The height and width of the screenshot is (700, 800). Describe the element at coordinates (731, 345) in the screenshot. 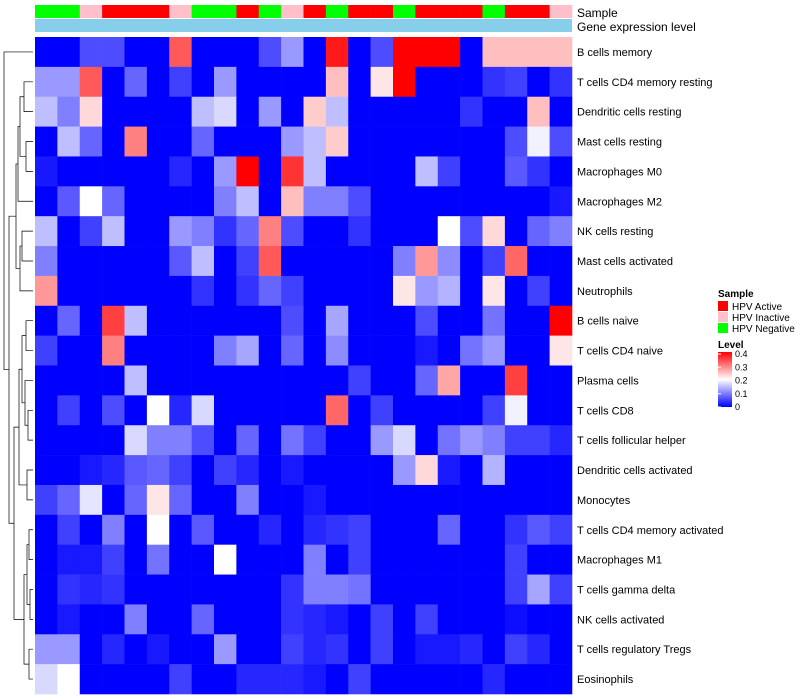

I see `level-legend-title: Level` at that location.